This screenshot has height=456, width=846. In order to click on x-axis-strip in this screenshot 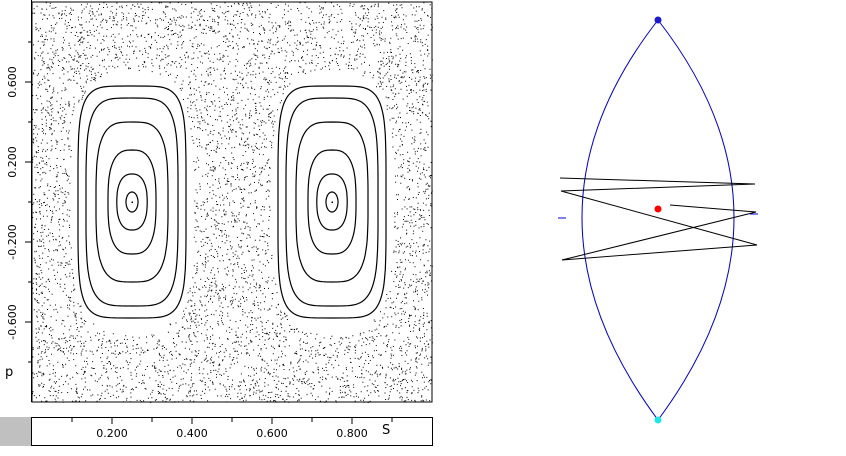, I will do `click(232, 431)`.